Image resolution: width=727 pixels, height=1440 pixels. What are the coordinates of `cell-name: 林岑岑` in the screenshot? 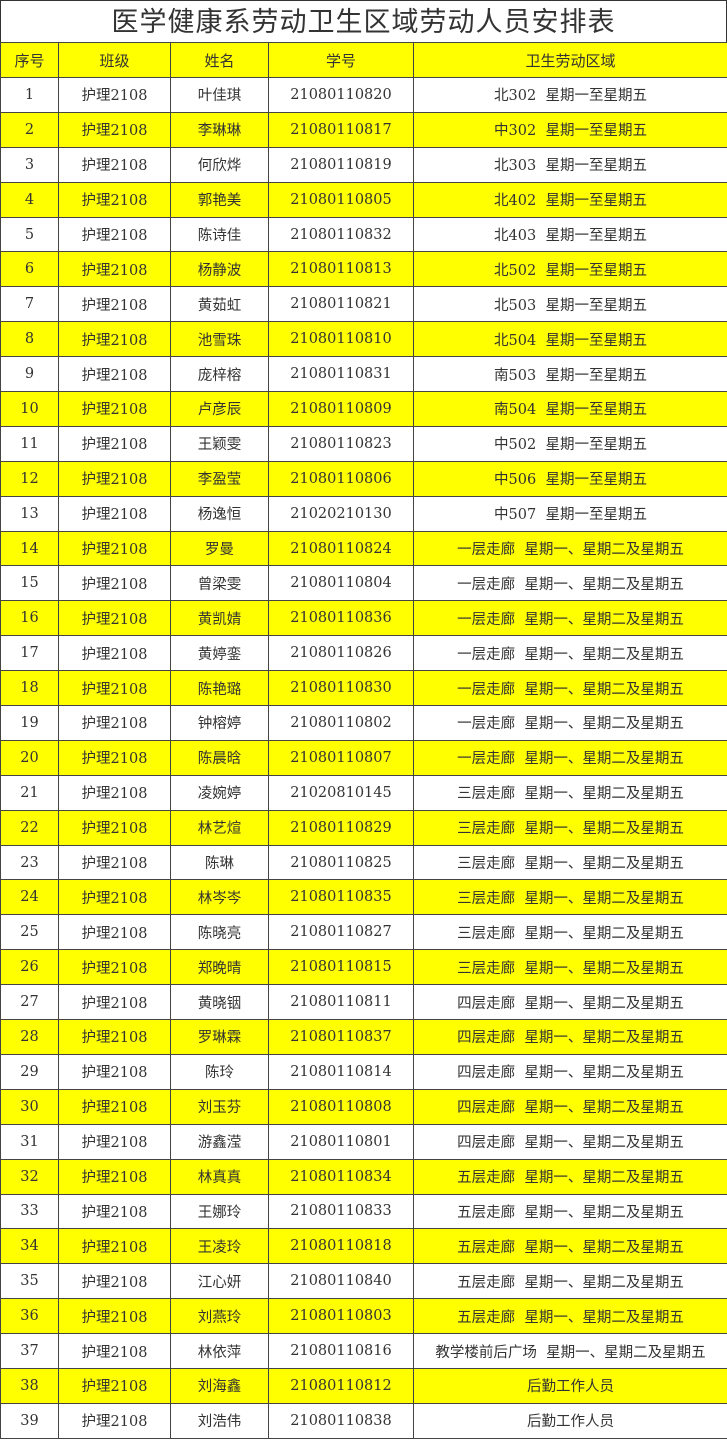 It's located at (219, 897).